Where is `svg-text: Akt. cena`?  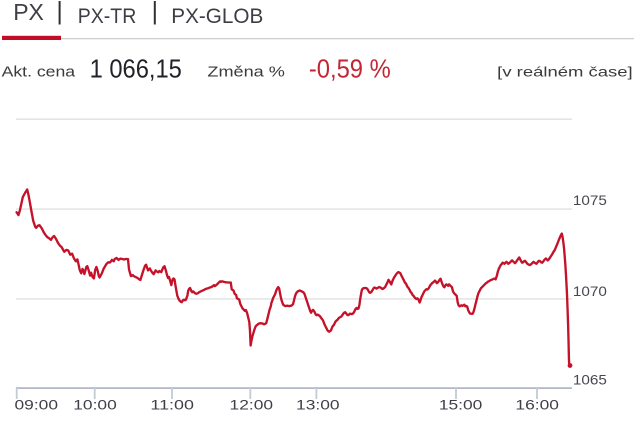 svg-text: Akt. cena is located at coordinates (39, 72).